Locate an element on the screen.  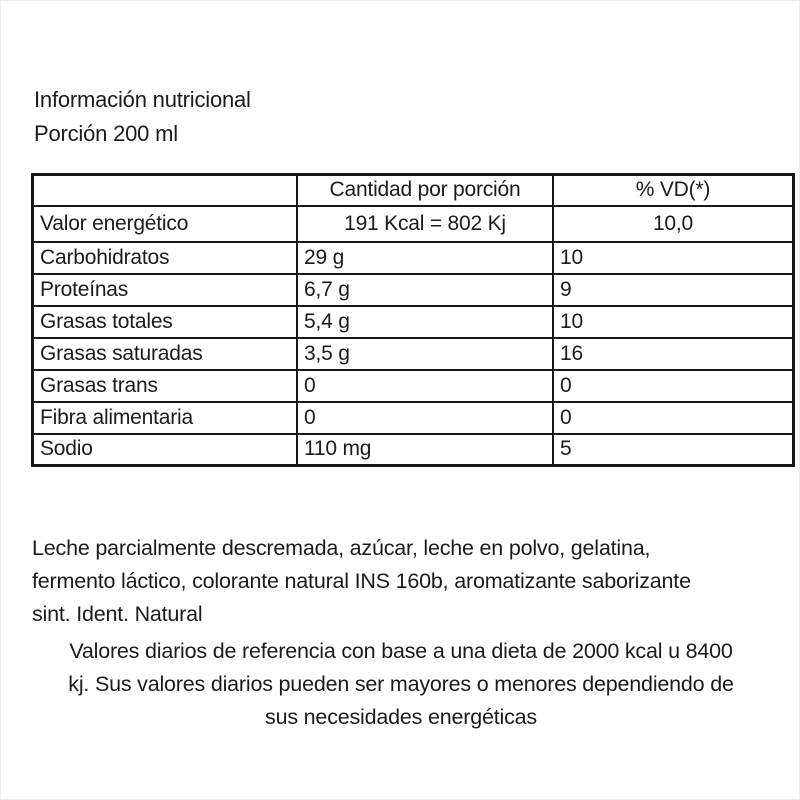
table-row: Grasas saturadas 3,5 g 16 is located at coordinates (413, 353).